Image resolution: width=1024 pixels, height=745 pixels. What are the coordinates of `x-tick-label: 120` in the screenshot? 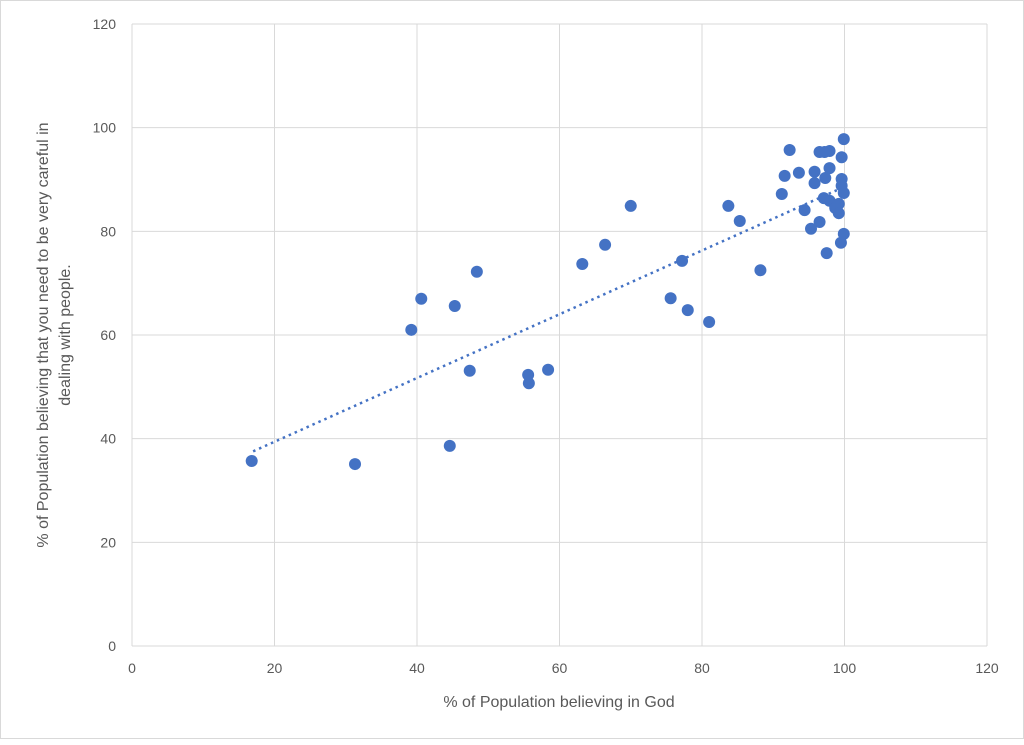 It's located at (987, 668).